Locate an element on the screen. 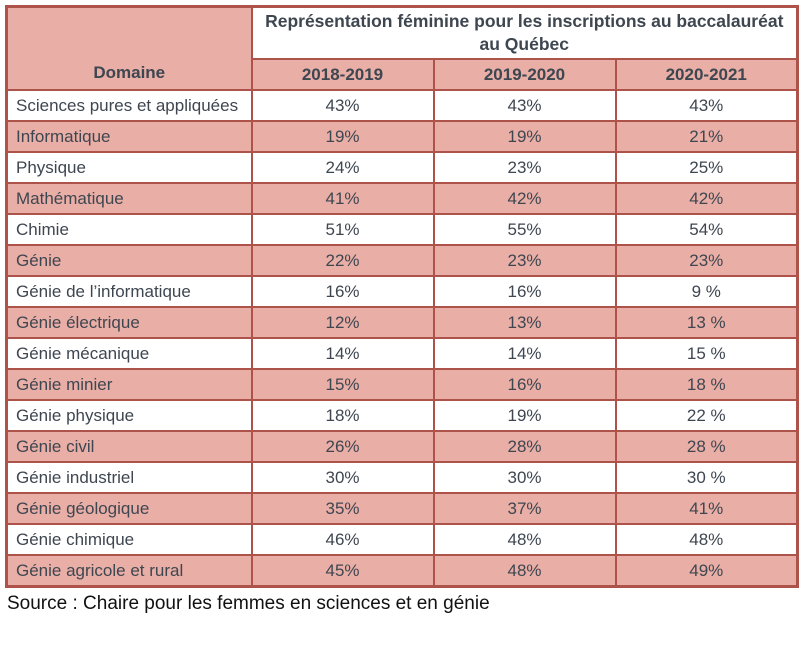  domain-cell: Mathématique is located at coordinates (129, 198).